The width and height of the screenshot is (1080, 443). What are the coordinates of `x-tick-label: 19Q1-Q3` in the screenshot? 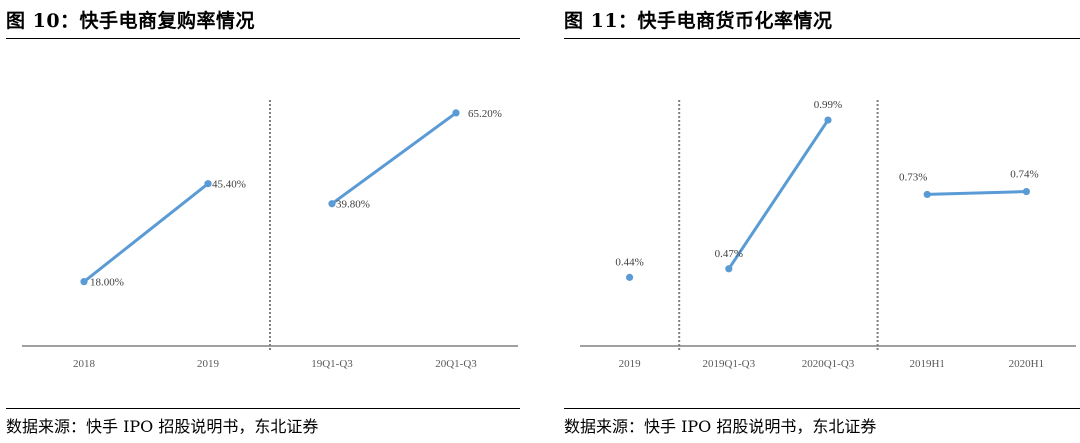 It's located at (332, 364).